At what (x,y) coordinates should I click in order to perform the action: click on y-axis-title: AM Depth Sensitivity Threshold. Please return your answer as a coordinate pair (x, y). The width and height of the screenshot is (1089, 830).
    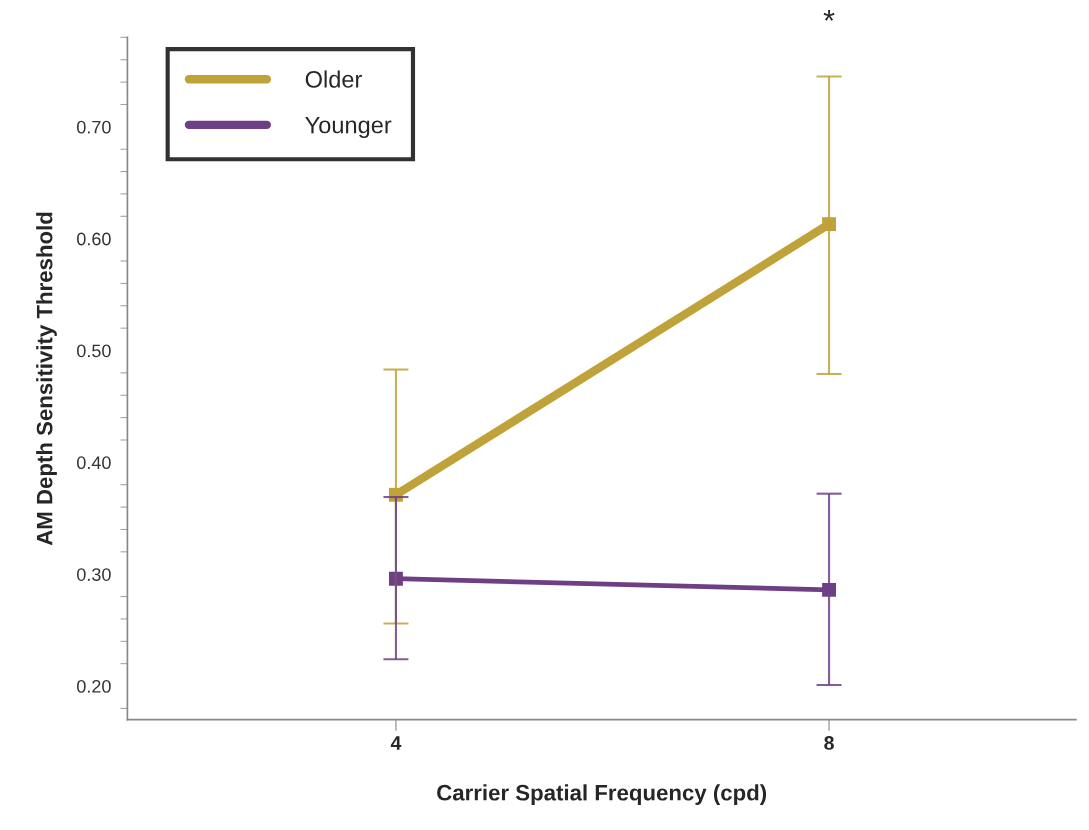
    Looking at the image, I should click on (46, 379).